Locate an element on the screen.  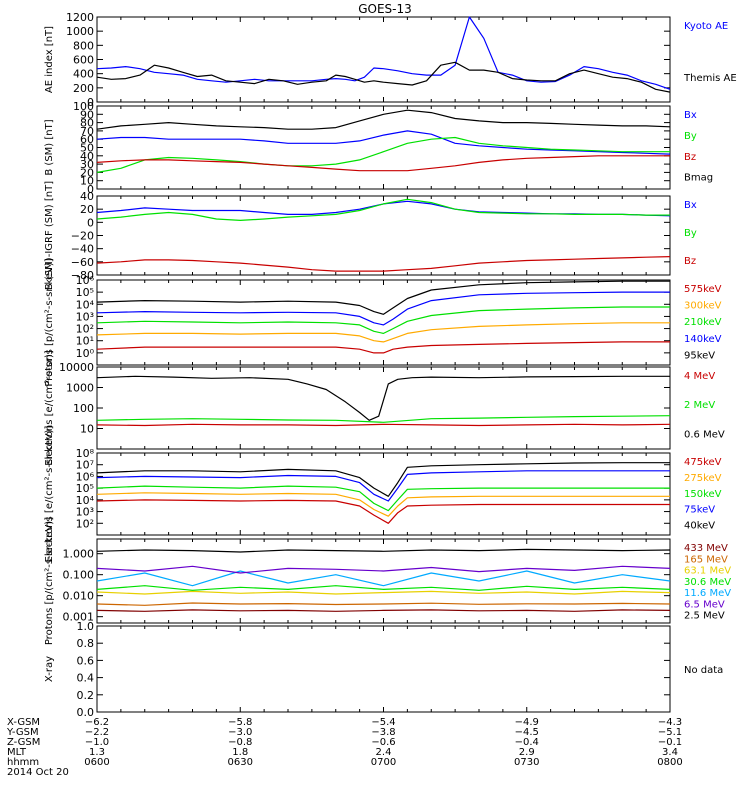
series-line-95keV is located at coordinates (383, 297).